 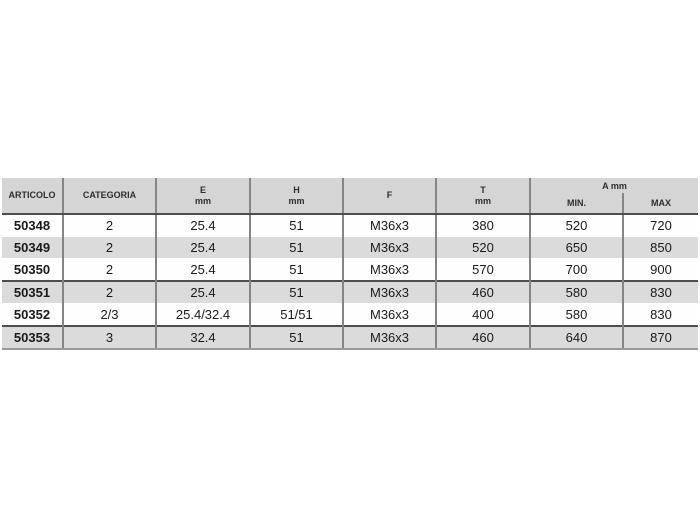 I want to click on cell-value: 870, so click(x=660, y=337).